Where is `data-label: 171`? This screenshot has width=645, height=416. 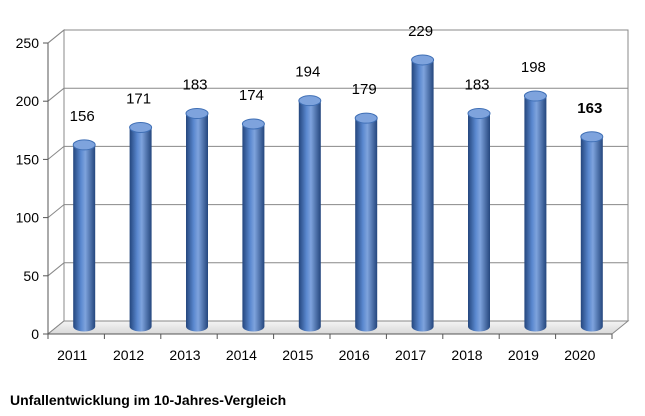 data-label: 171 is located at coordinates (138, 98).